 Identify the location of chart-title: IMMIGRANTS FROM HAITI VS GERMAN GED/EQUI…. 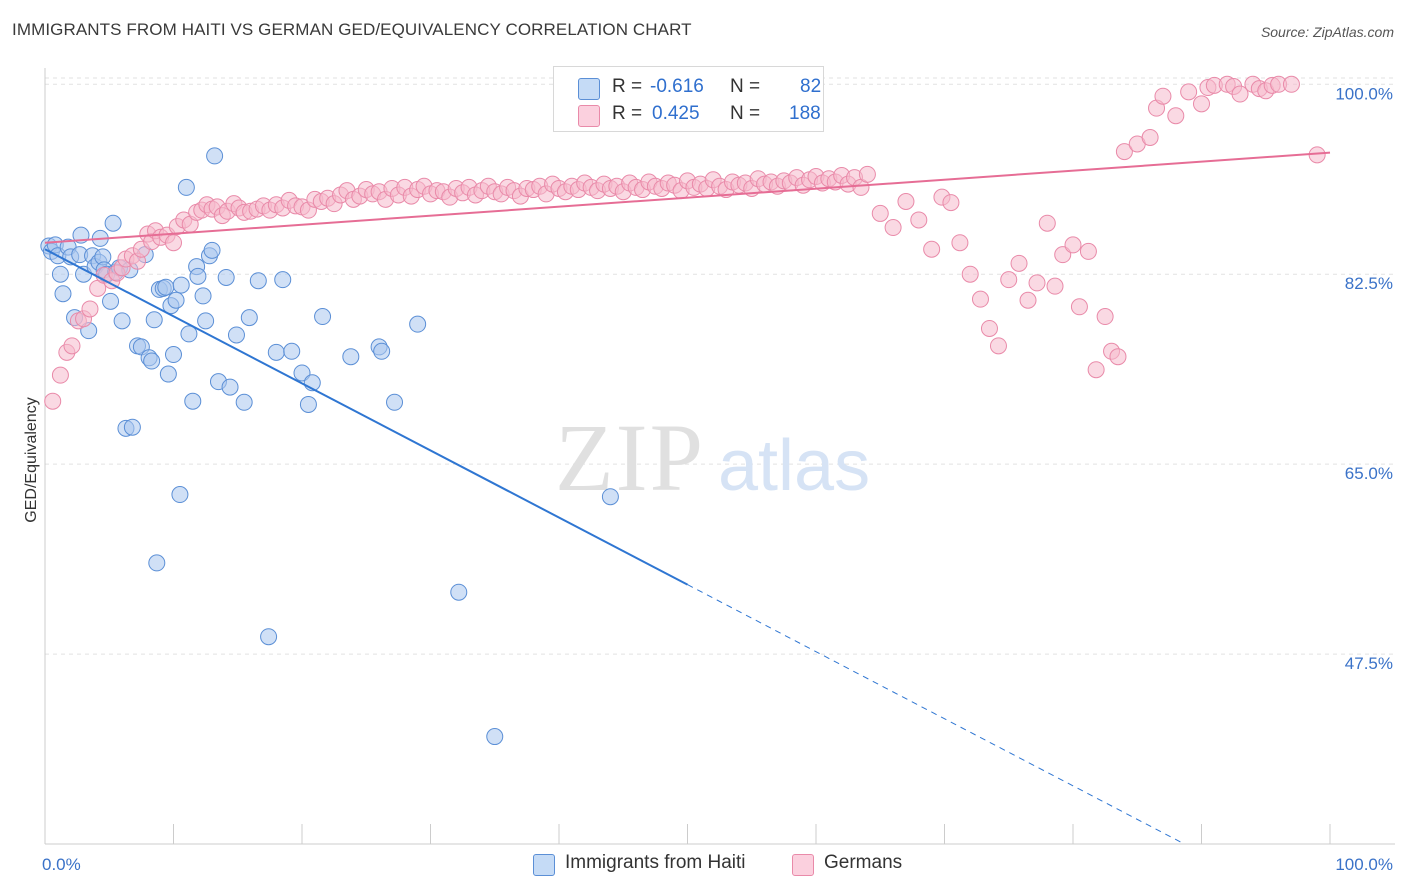
(352, 29).